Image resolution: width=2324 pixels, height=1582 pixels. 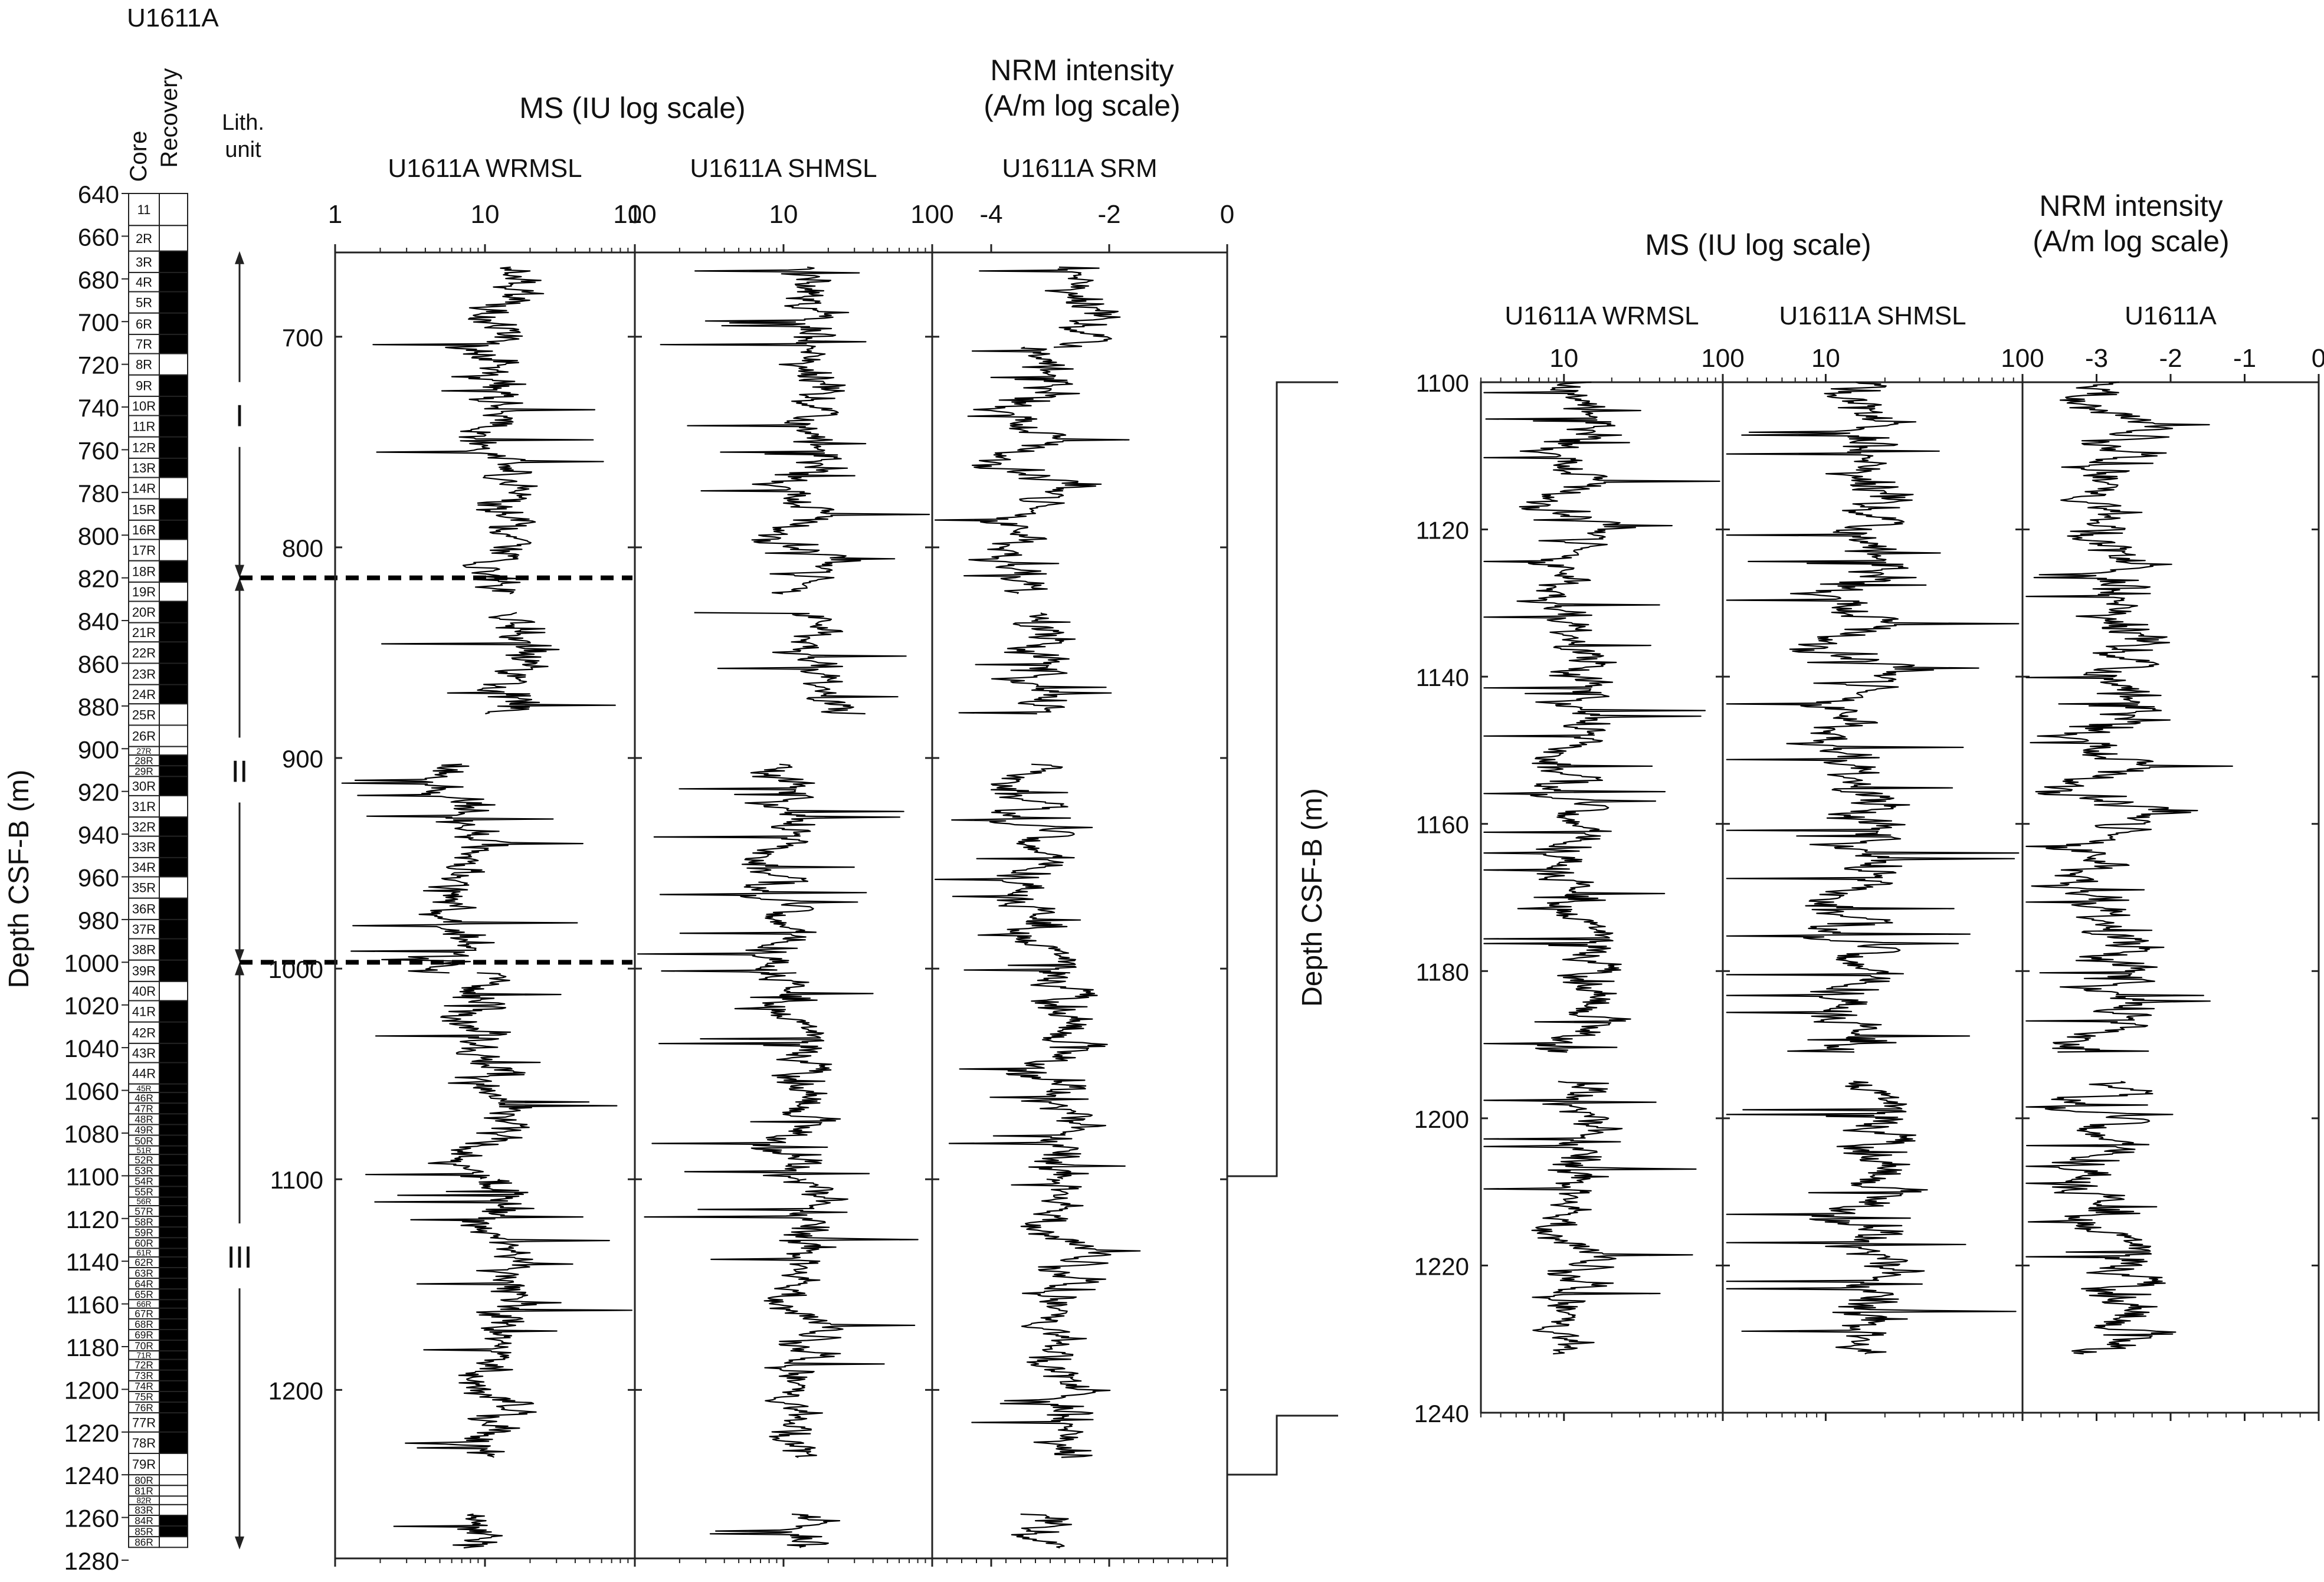 What do you see at coordinates (2129, 717) in the screenshot?
I see `log-trace-u1611a` at bounding box center [2129, 717].